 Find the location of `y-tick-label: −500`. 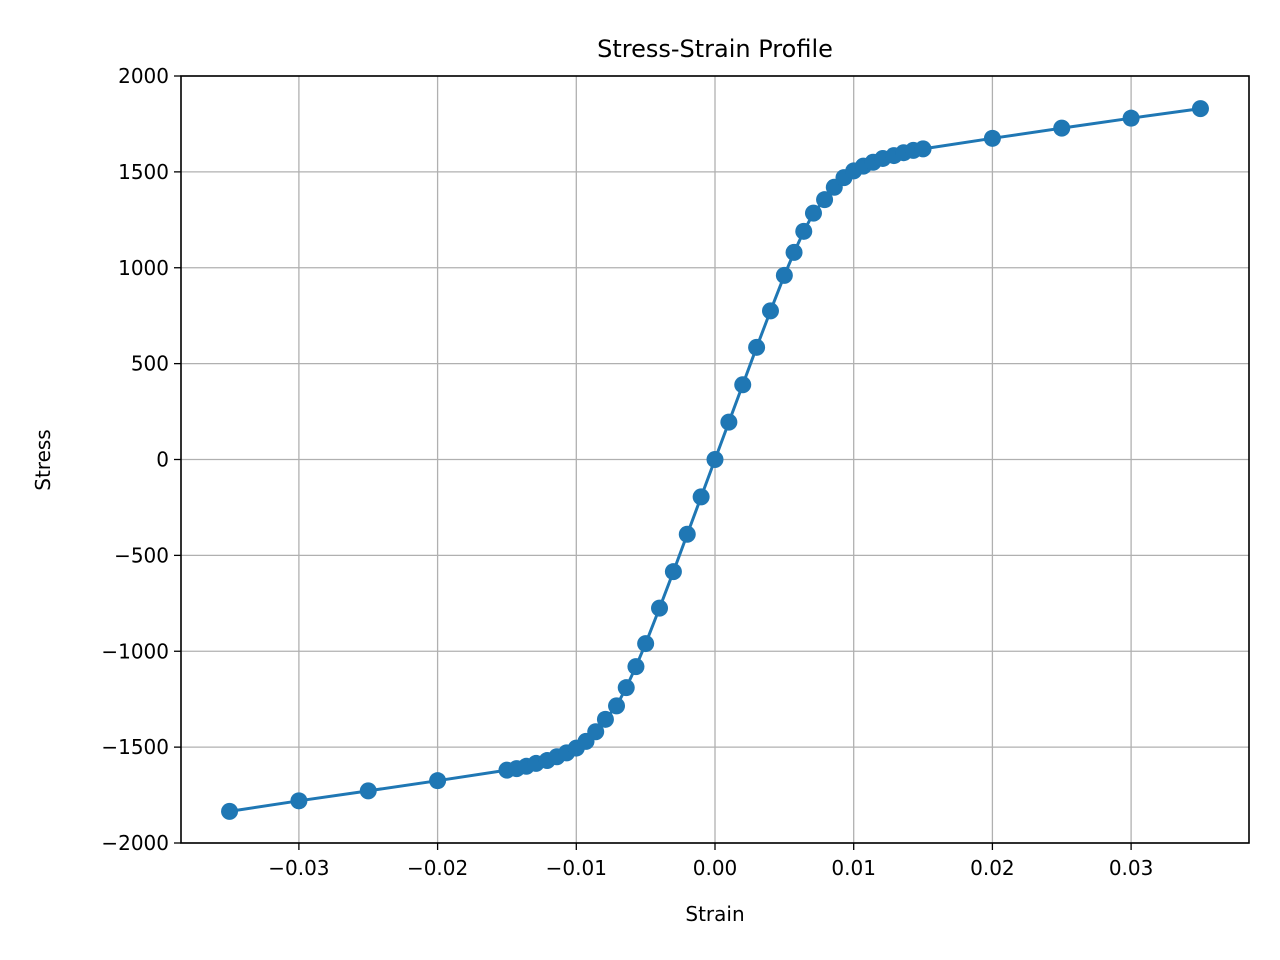

y-tick-label: −500 is located at coordinates (141, 555).